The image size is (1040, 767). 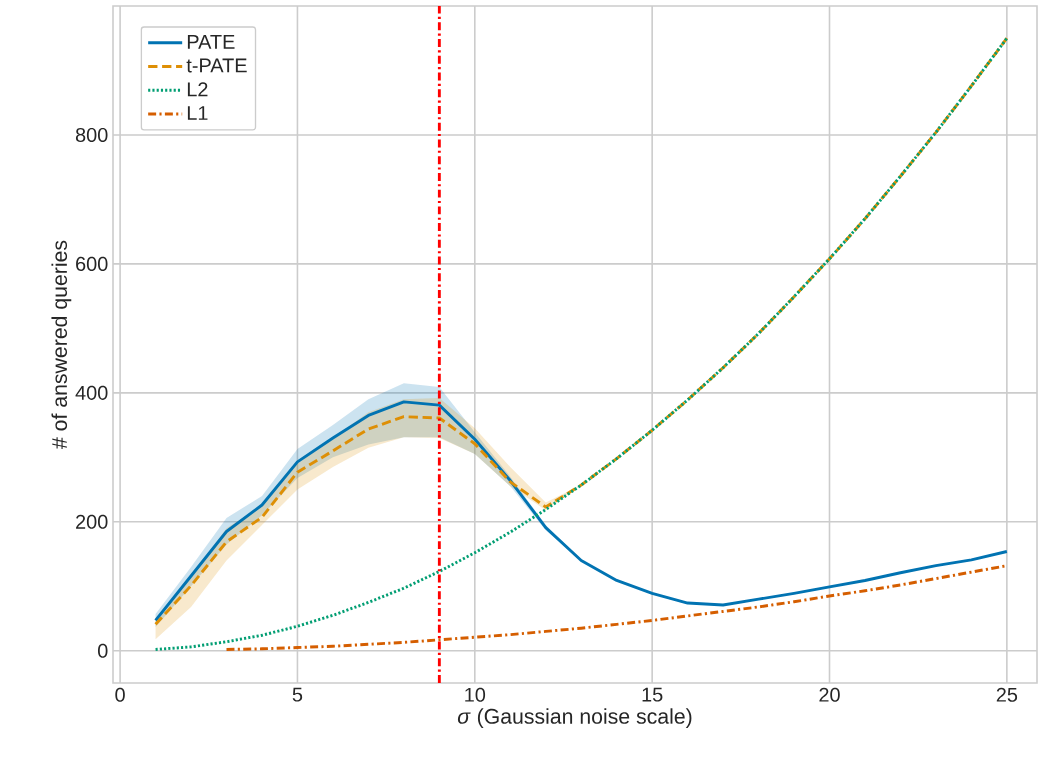 What do you see at coordinates (211, 41) in the screenshot?
I see `legend-label: PATE` at bounding box center [211, 41].